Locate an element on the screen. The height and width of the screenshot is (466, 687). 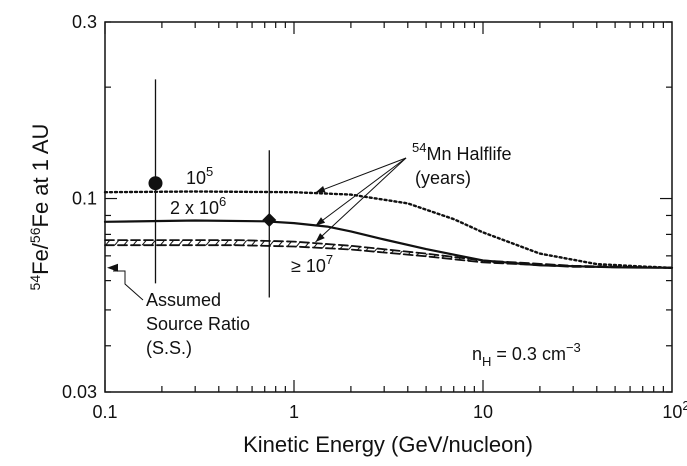
x-tick-label-sup: 2 is located at coordinates (684, 405).